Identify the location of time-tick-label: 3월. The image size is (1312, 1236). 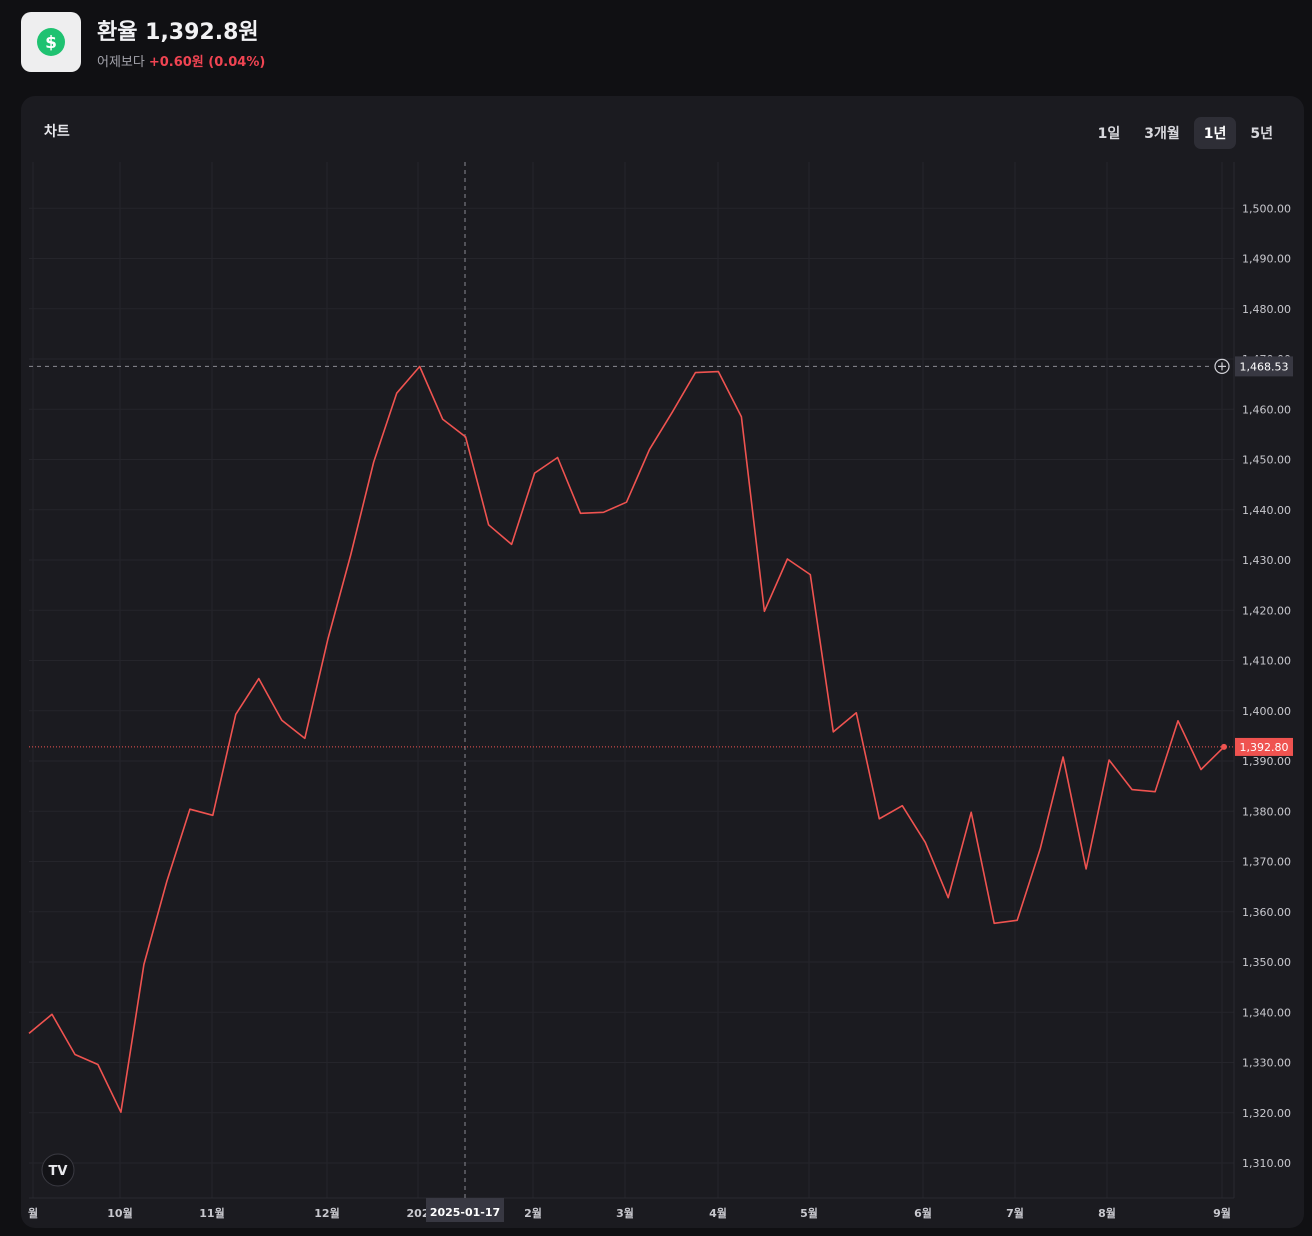
(625, 1213).